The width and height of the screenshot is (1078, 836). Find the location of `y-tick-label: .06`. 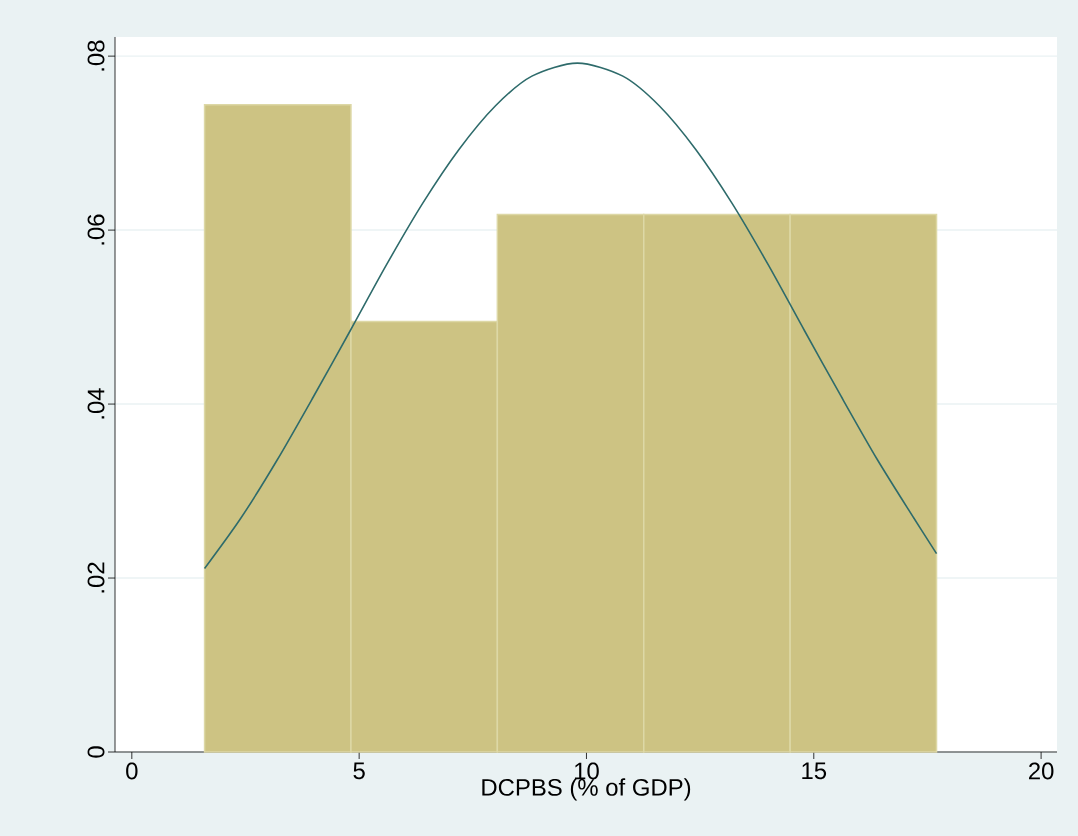

y-tick-label: .06 is located at coordinates (96, 229).